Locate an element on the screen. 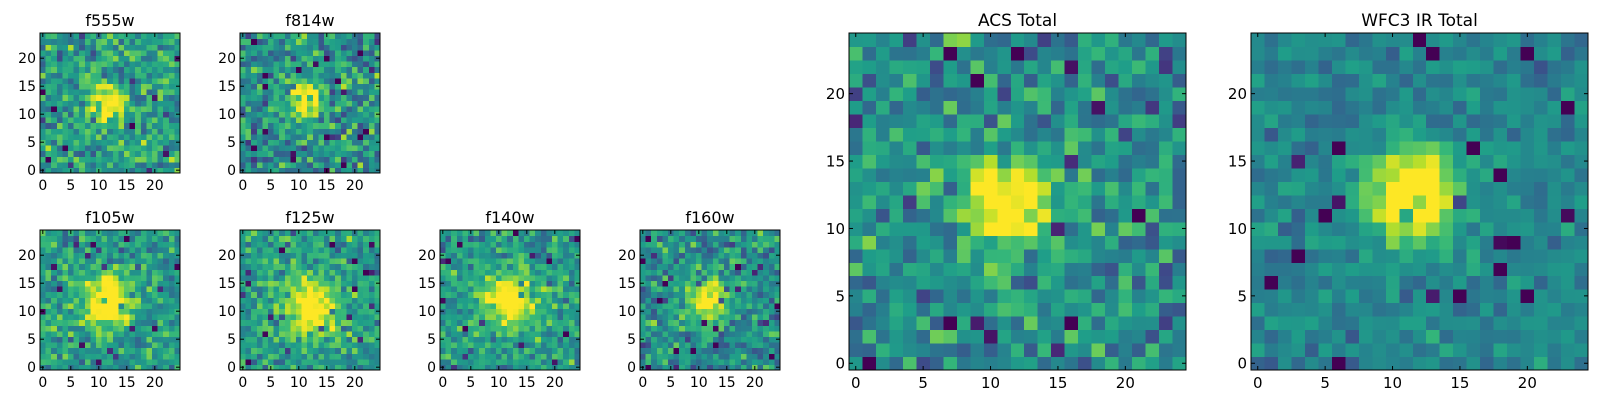  panel-title: f160w is located at coordinates (709, 217).